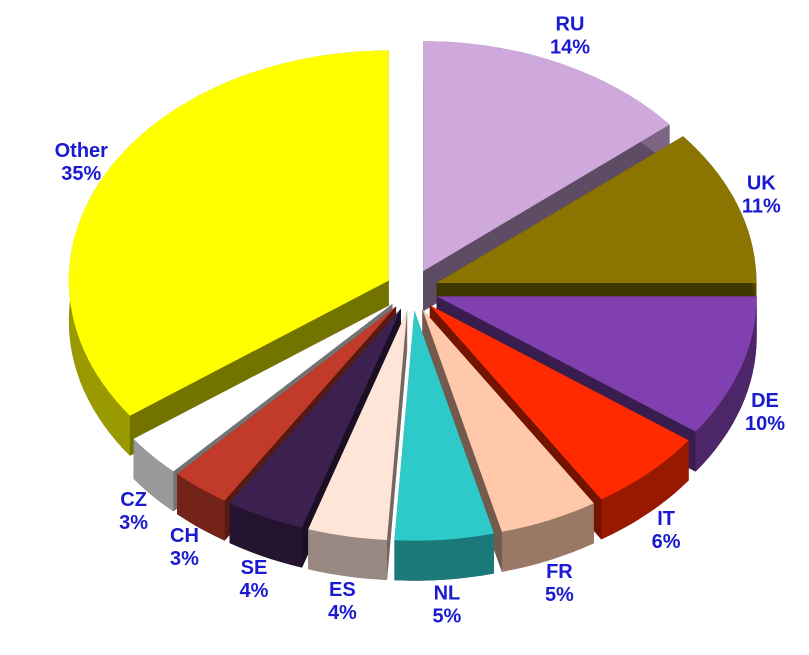  What do you see at coordinates (765, 401) in the screenshot?
I see `slice-label: DE` at bounding box center [765, 401].